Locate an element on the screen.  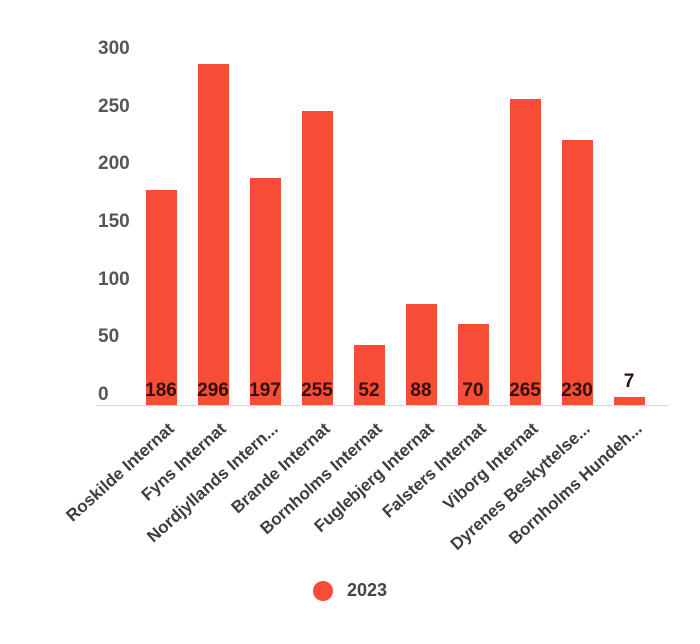
legend: 2023 is located at coordinates (350, 590).